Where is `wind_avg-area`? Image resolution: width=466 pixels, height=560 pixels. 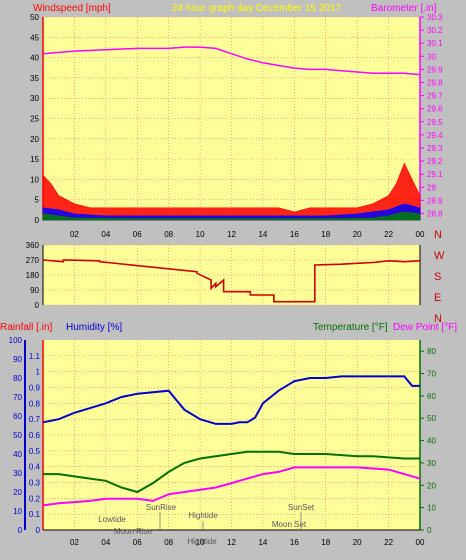
wind_avg-area is located at coordinates (231, 212).